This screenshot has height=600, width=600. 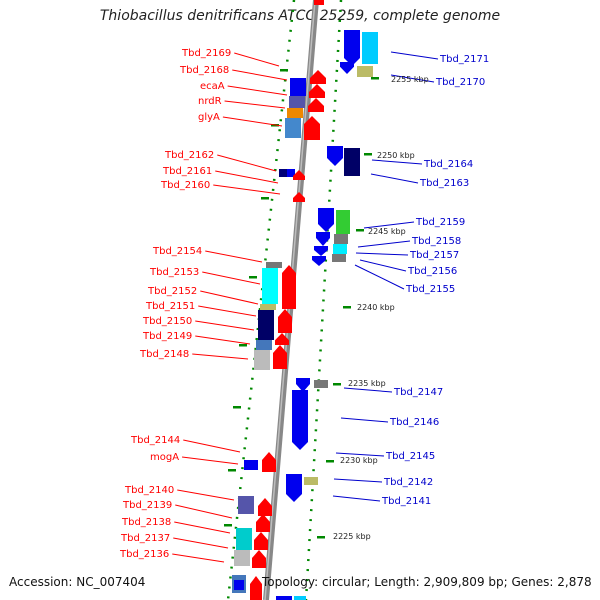 What do you see at coordinates (167, 336) in the screenshot?
I see `gene-label-left: Tbd_2149` at bounding box center [167, 336].